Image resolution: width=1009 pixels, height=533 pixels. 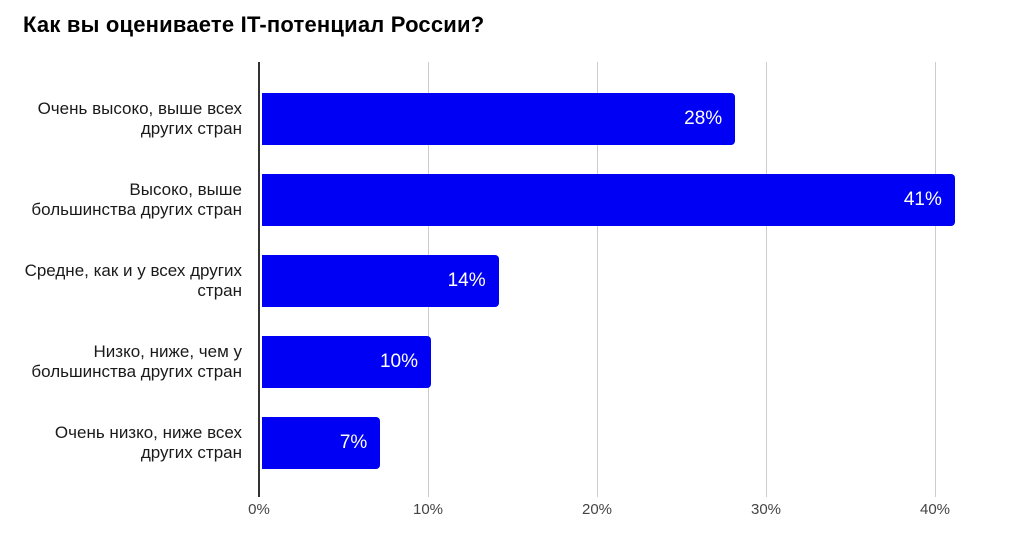 I want to click on category-label-row: Очень низко, ниже всех других стран, so click(x=125, y=443).